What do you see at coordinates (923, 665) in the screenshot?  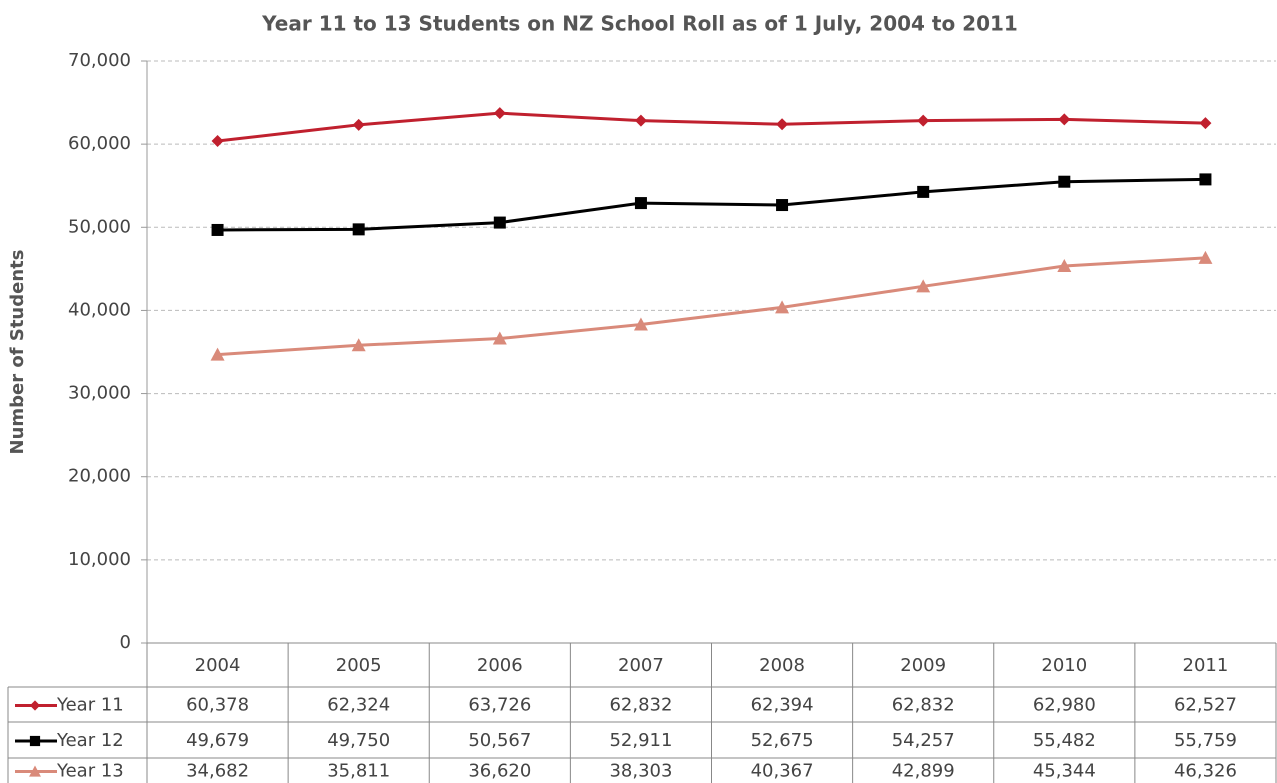 I see `x-tick-label: 2009` at bounding box center [923, 665].